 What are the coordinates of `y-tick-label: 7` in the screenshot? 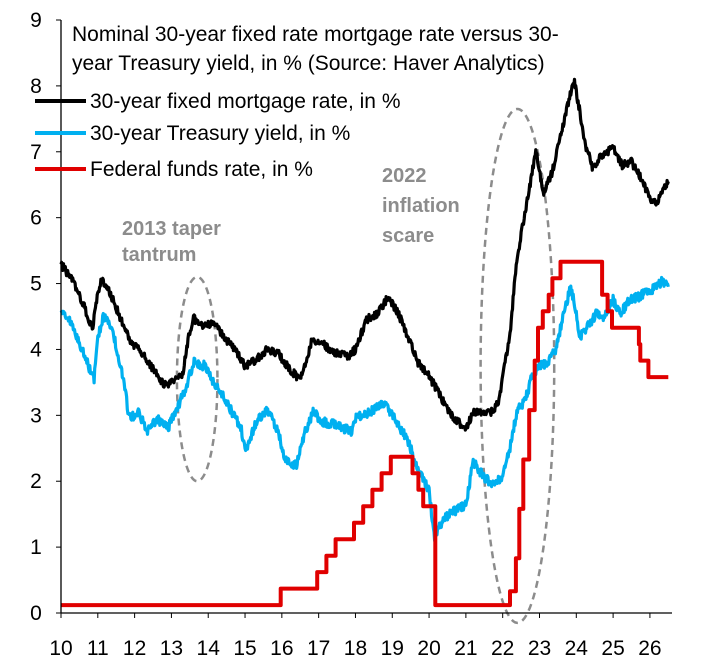 It's located at (36, 152).